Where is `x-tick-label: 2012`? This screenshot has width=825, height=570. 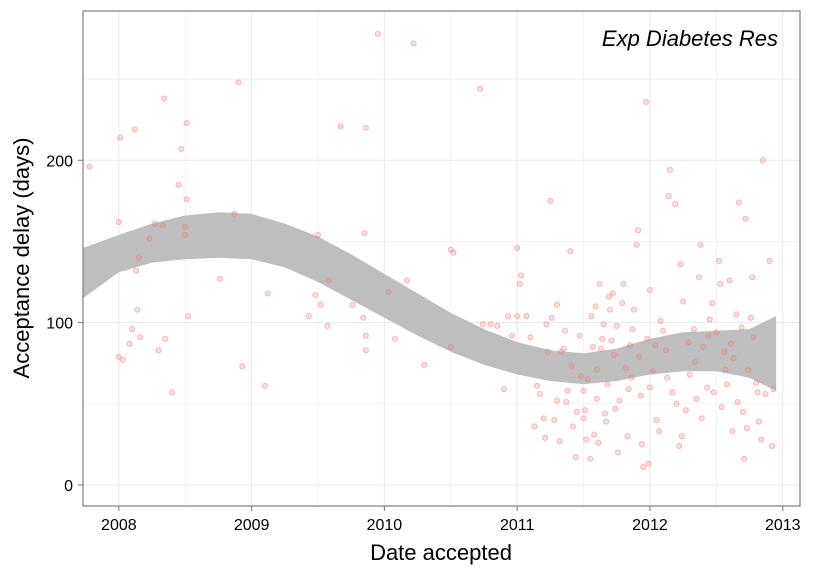
x-tick-label: 2012 is located at coordinates (650, 525).